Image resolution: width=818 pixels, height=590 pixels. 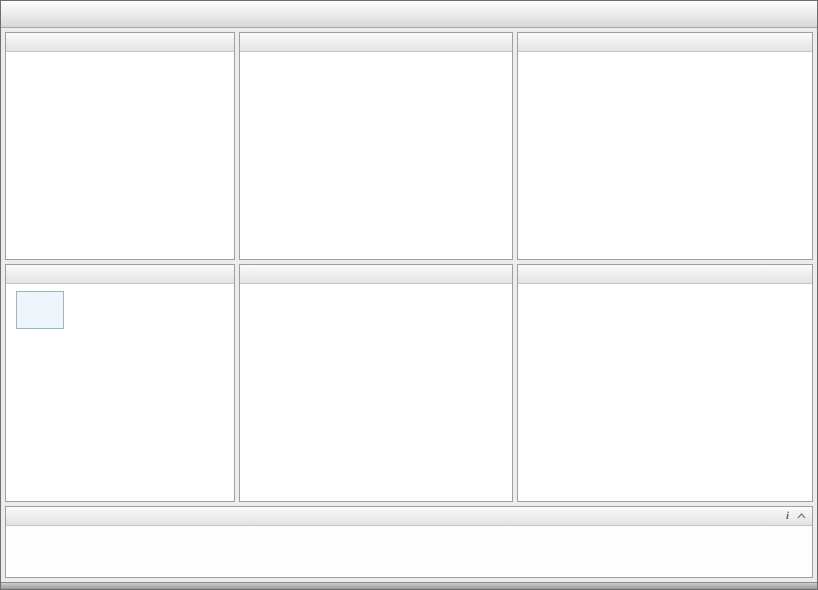 I want to click on panel-top-esx-hosts, so click(x=665, y=146).